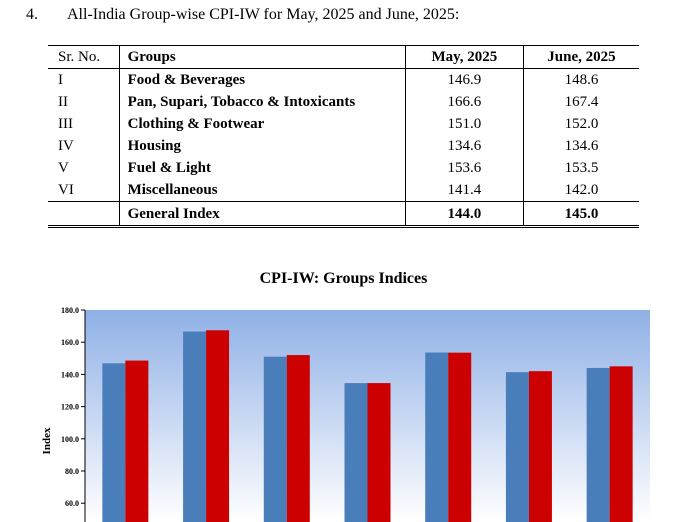 The width and height of the screenshot is (687, 522). Describe the element at coordinates (343, 278) in the screenshot. I see `chart-title: CPI-IW: Groups Indices` at that location.